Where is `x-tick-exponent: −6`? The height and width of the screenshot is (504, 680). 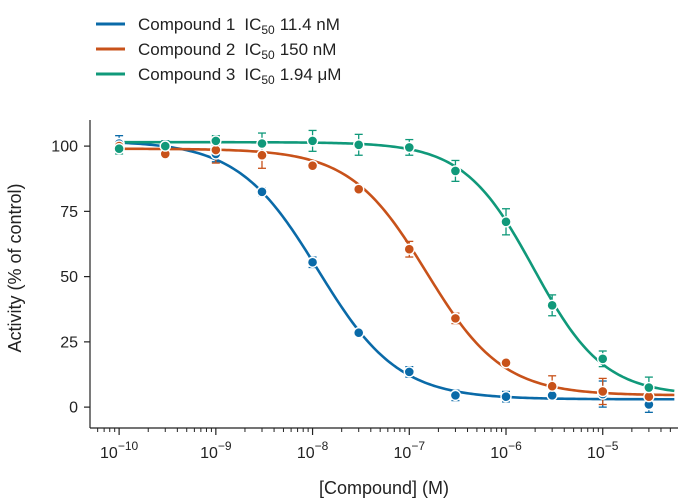
x-tick-exponent: −6 is located at coordinates (515, 446).